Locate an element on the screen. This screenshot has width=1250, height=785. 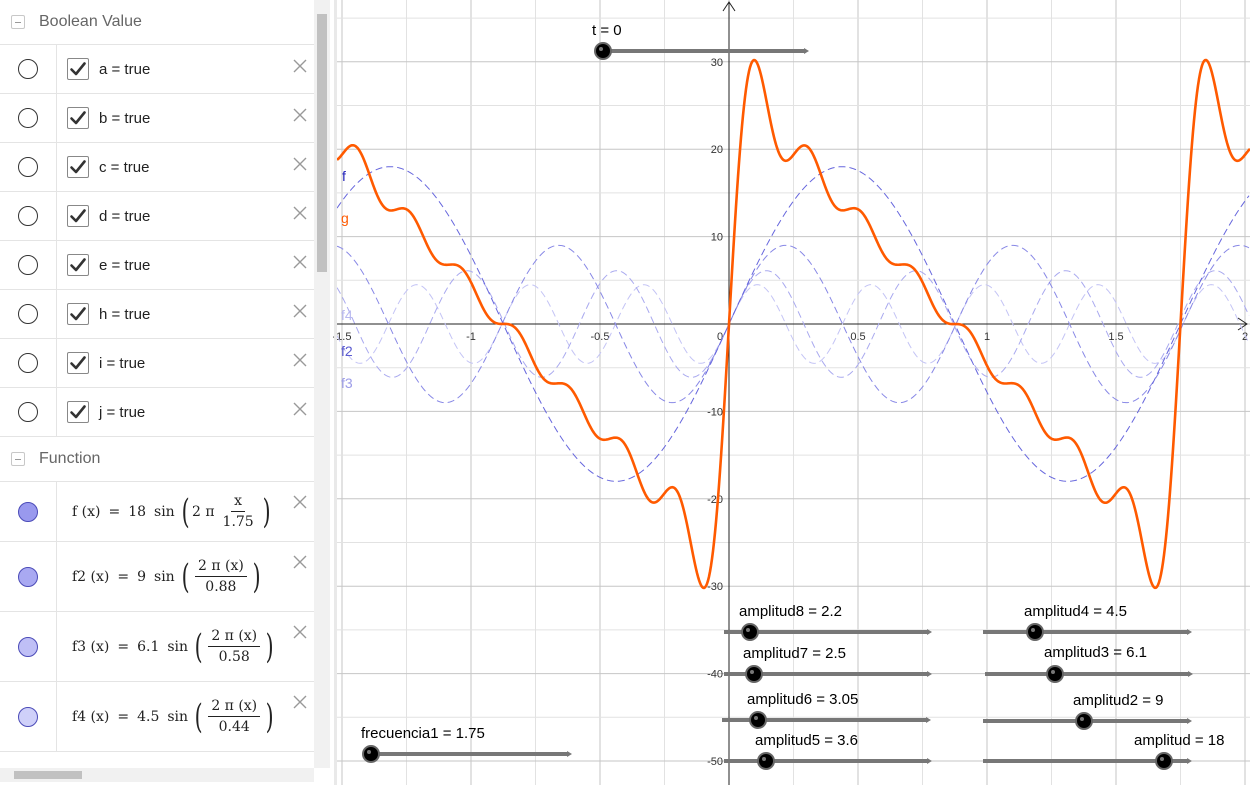
algebra-row-e: e = true is located at coordinates (157, 265).